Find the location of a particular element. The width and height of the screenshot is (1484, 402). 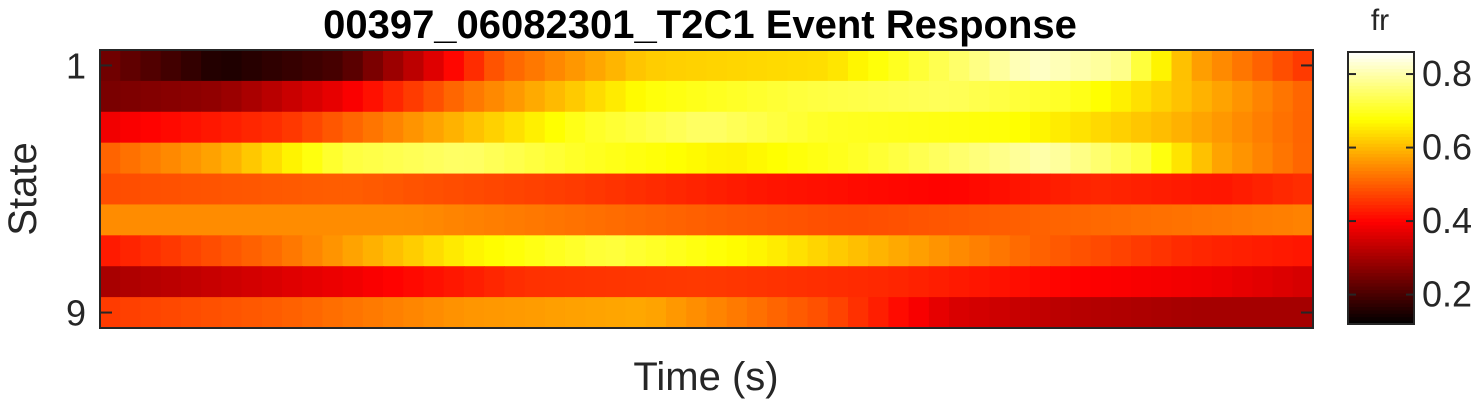

y-axis-label: State is located at coordinates (23, 188).